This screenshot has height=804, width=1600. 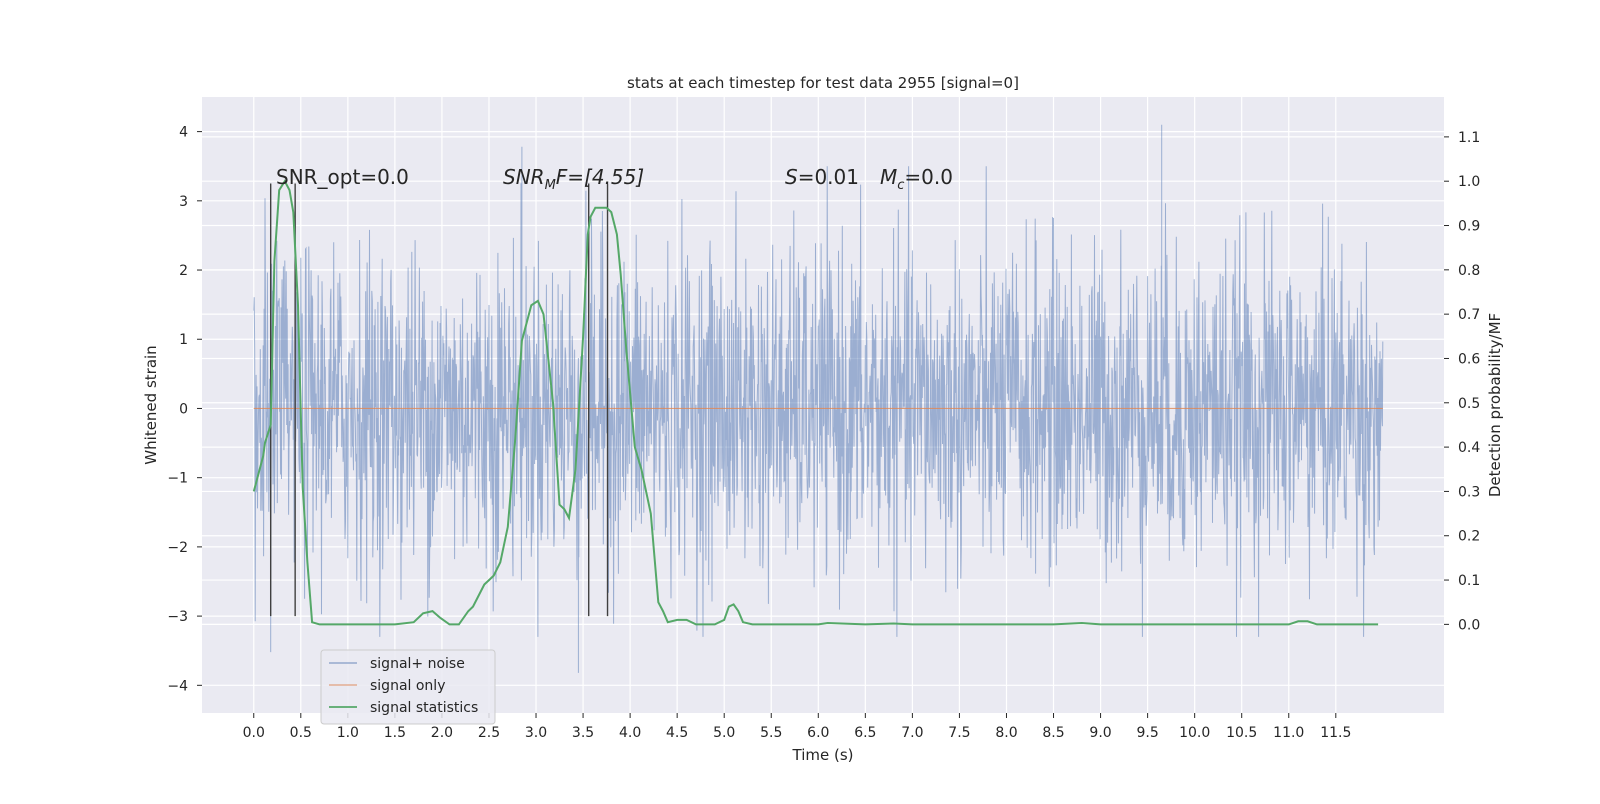 What do you see at coordinates (583, 733) in the screenshot?
I see `x-tick-label: 3.5` at bounding box center [583, 733].